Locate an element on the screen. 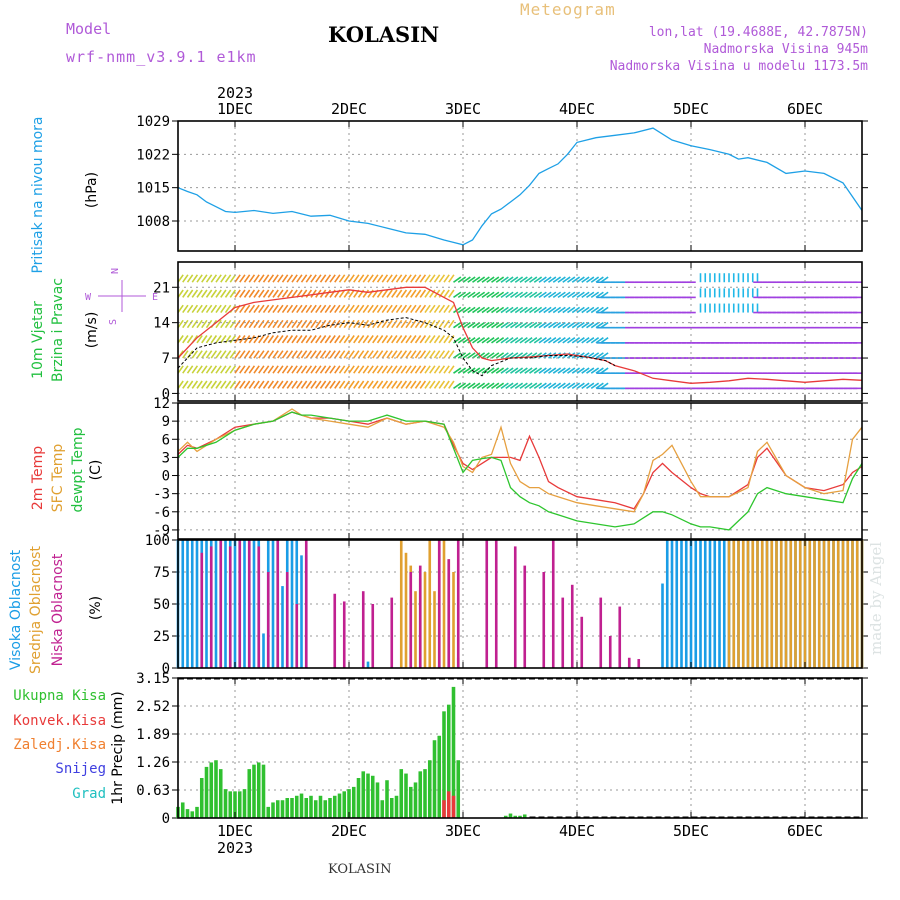  compass-south: S is located at coordinates (113, 322).